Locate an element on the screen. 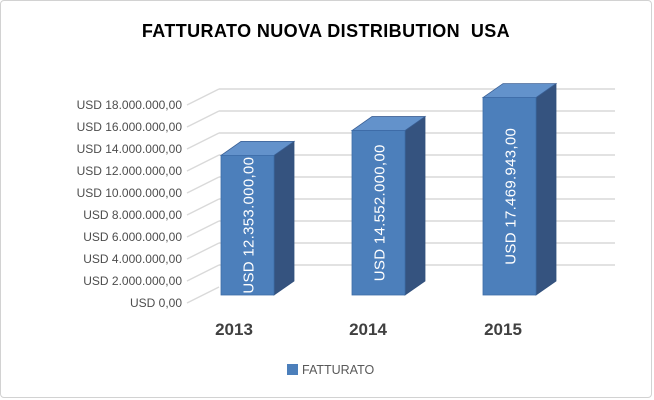 The image size is (654, 400). bar-value-label-group-2014: USD 14.552.000,00 is located at coordinates (380, 212).